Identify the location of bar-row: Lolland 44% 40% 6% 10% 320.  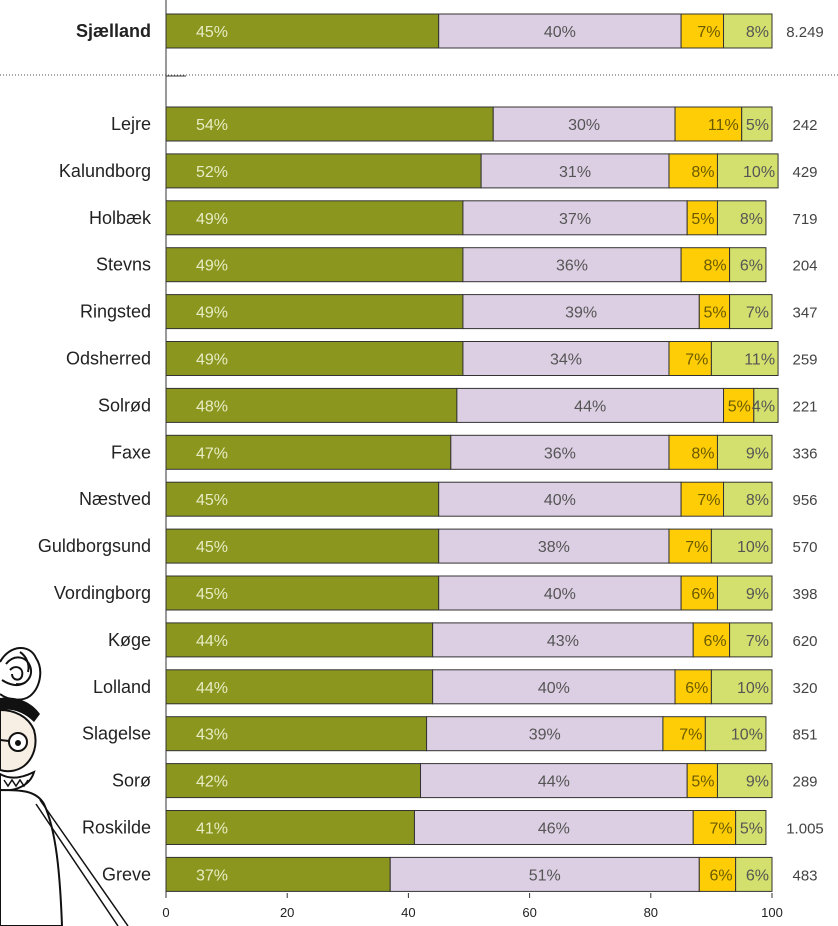
(455, 687).